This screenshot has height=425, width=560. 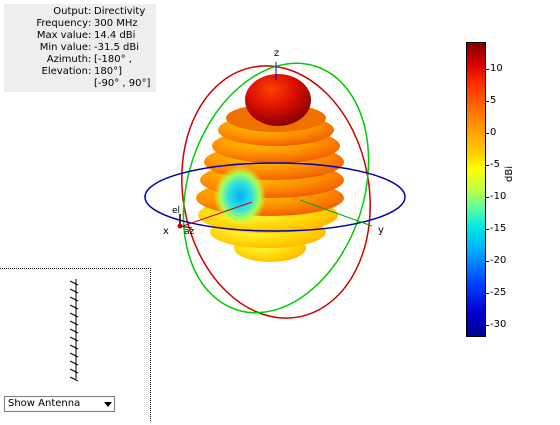 What do you see at coordinates (276, 53) in the screenshot?
I see `z-axis-label: z` at bounding box center [276, 53].